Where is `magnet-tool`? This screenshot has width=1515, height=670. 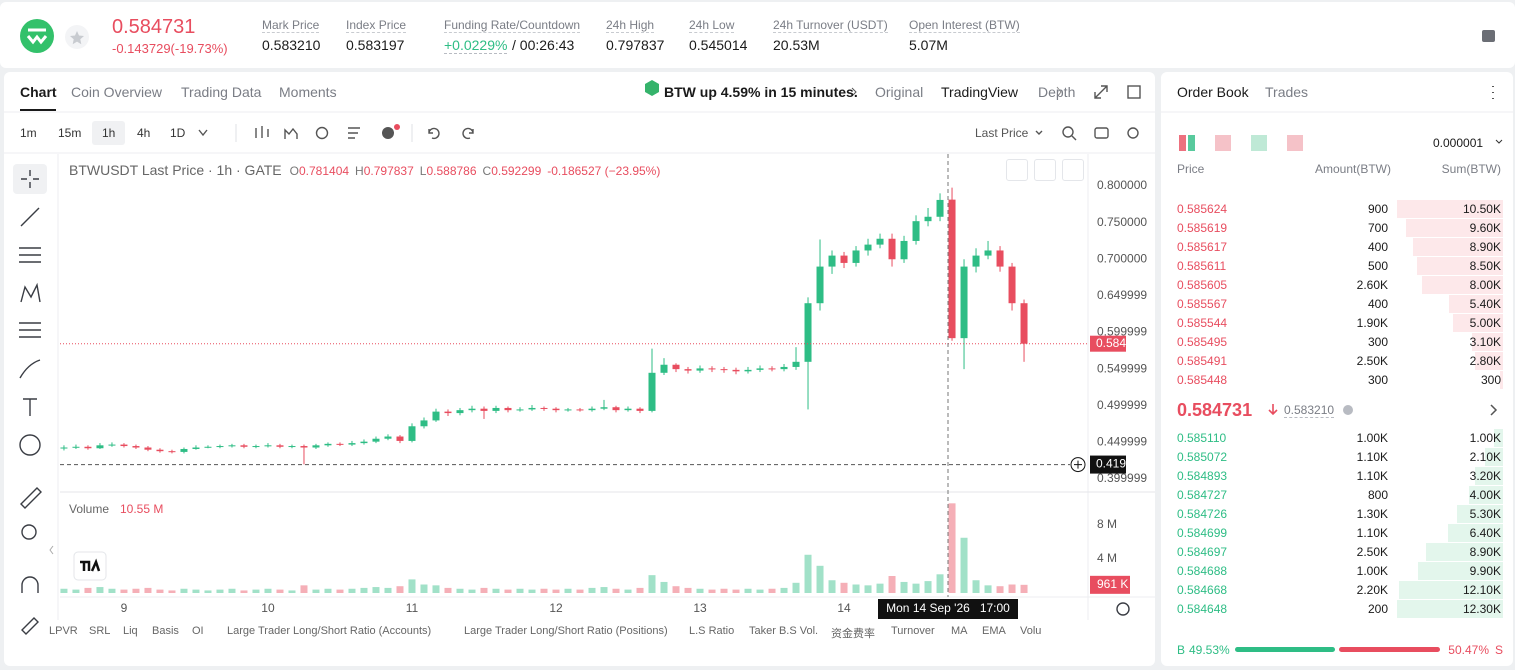
magnet-tool is located at coordinates (30, 584).